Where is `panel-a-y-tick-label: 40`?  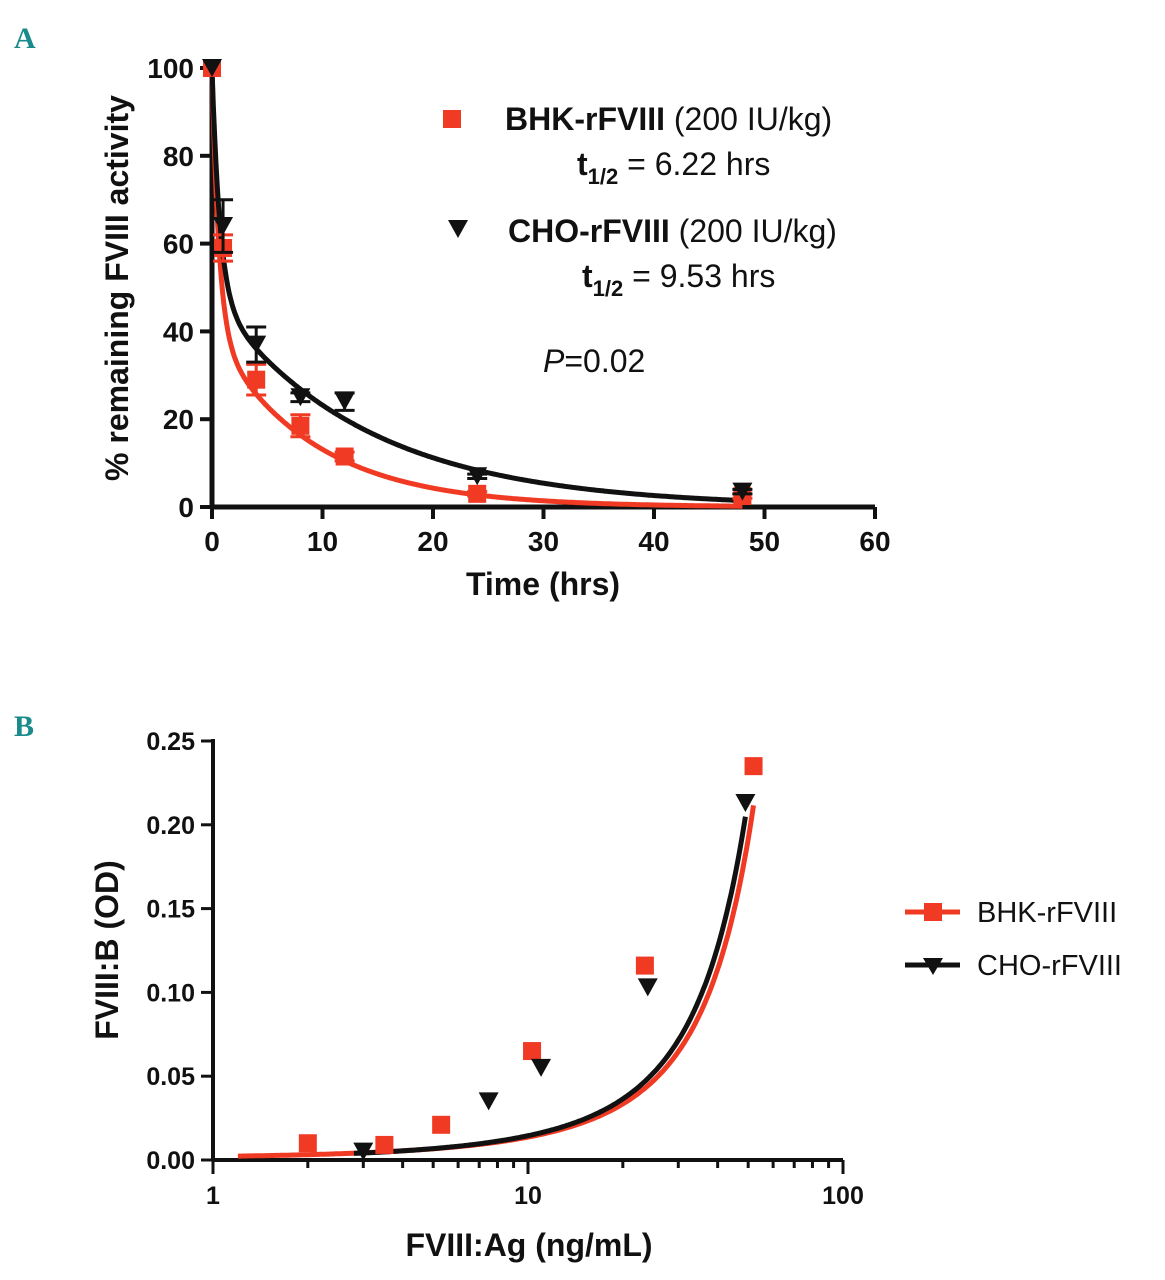
panel-a-y-tick-label: 40 is located at coordinates (178, 331).